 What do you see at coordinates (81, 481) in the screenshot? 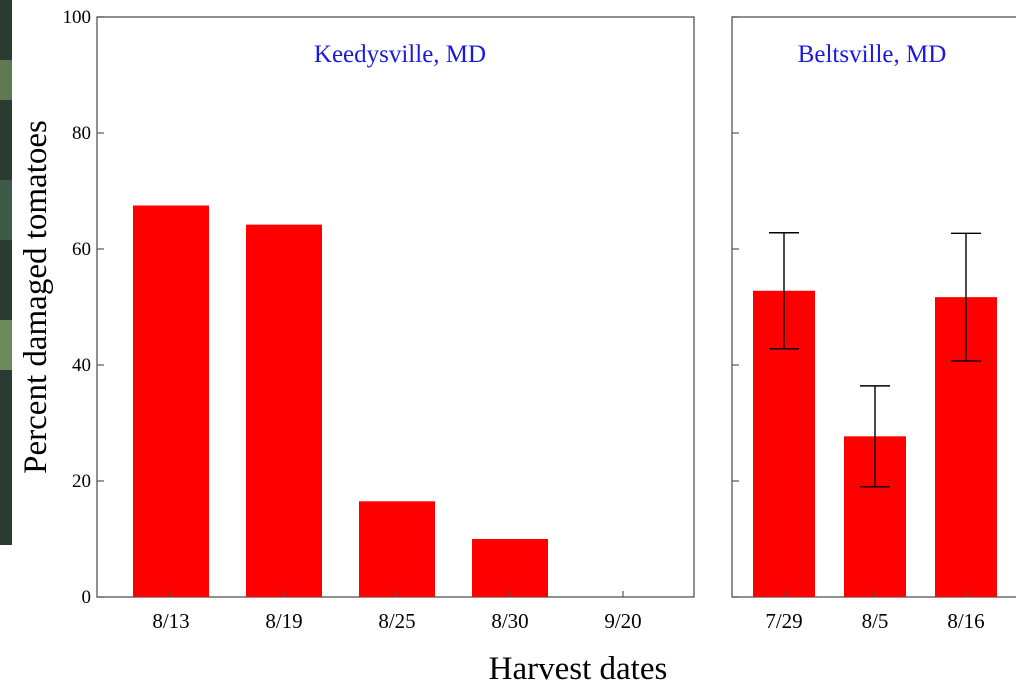
I see `y-tick-label: 20` at bounding box center [81, 481].